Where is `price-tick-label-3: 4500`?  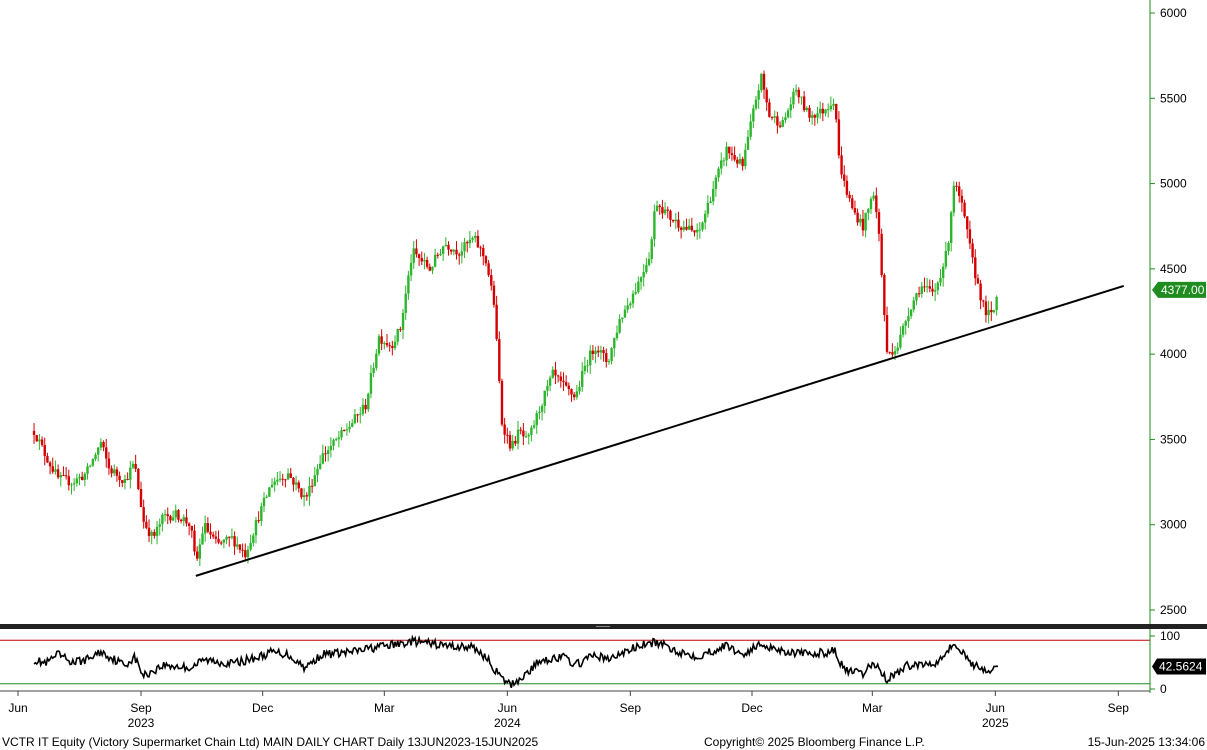 price-tick-label-3: 4500 is located at coordinates (1173, 269).